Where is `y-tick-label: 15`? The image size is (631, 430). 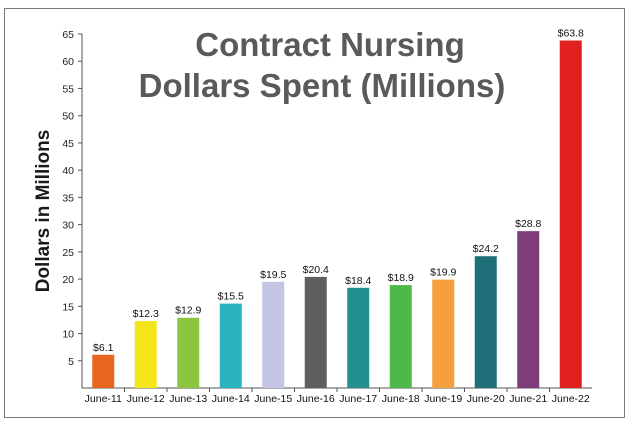
y-tick-label: 15 is located at coordinates (68, 307).